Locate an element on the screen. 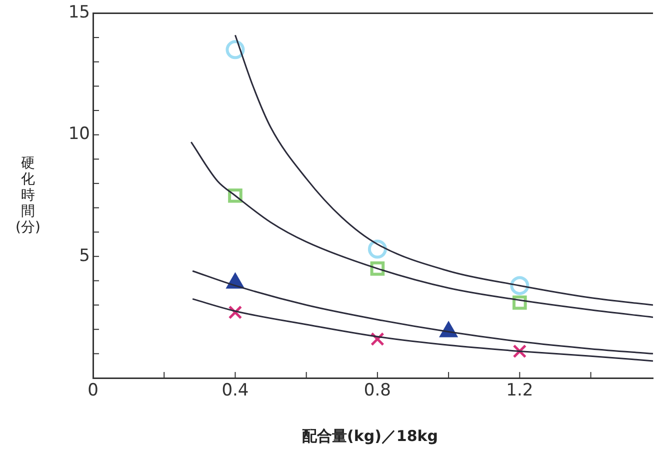 Image resolution: width=664 pixels, height=453 pixels. y-tick-label: 15 is located at coordinates (79, 12).